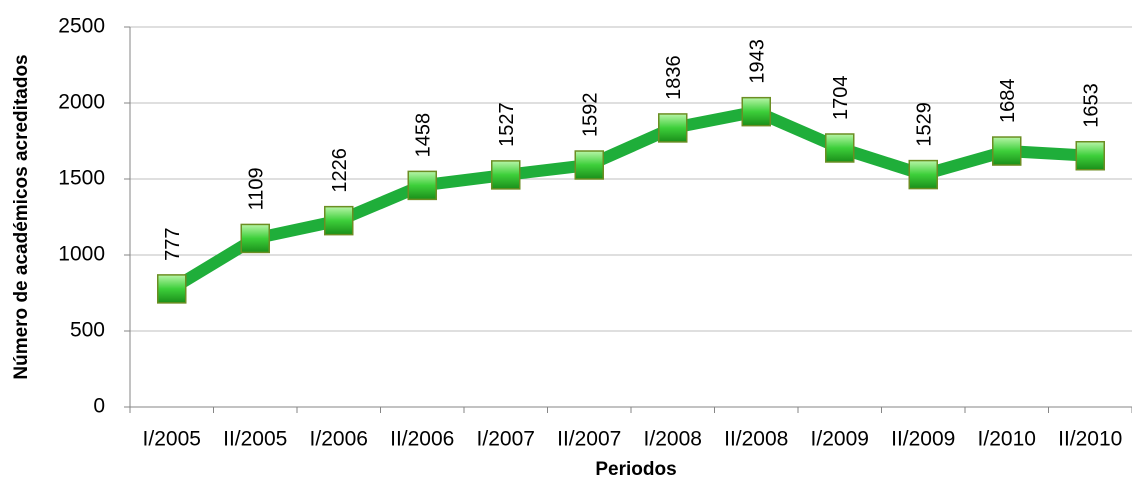 The height and width of the screenshot is (480, 1132). What do you see at coordinates (81, 178) in the screenshot?
I see `y-tick-label: 1500` at bounding box center [81, 178].